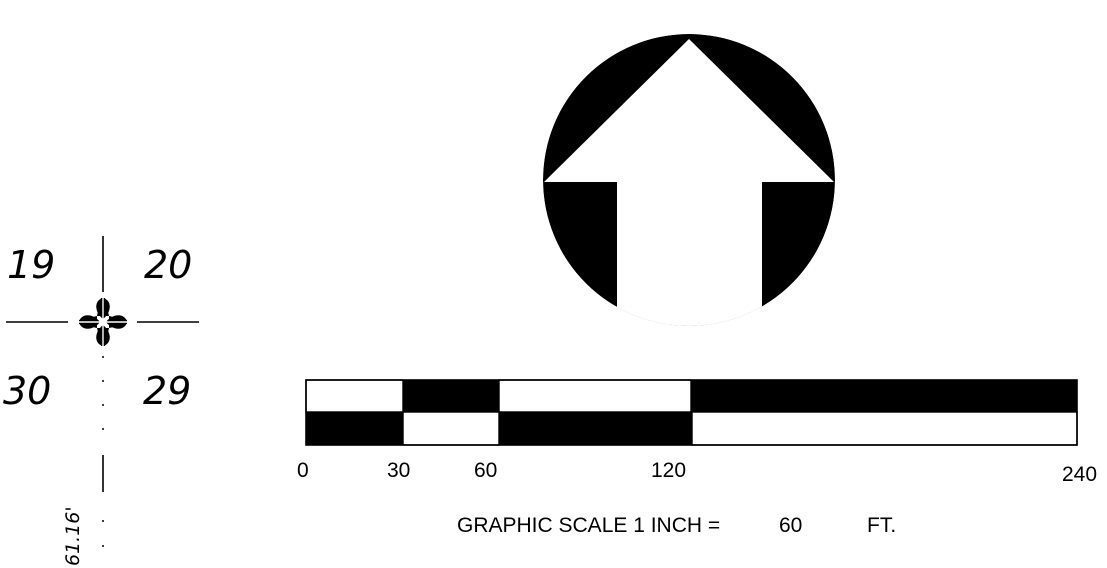  Describe the element at coordinates (103, 322) in the screenshot. I see `section-corner-monument-icon` at that location.